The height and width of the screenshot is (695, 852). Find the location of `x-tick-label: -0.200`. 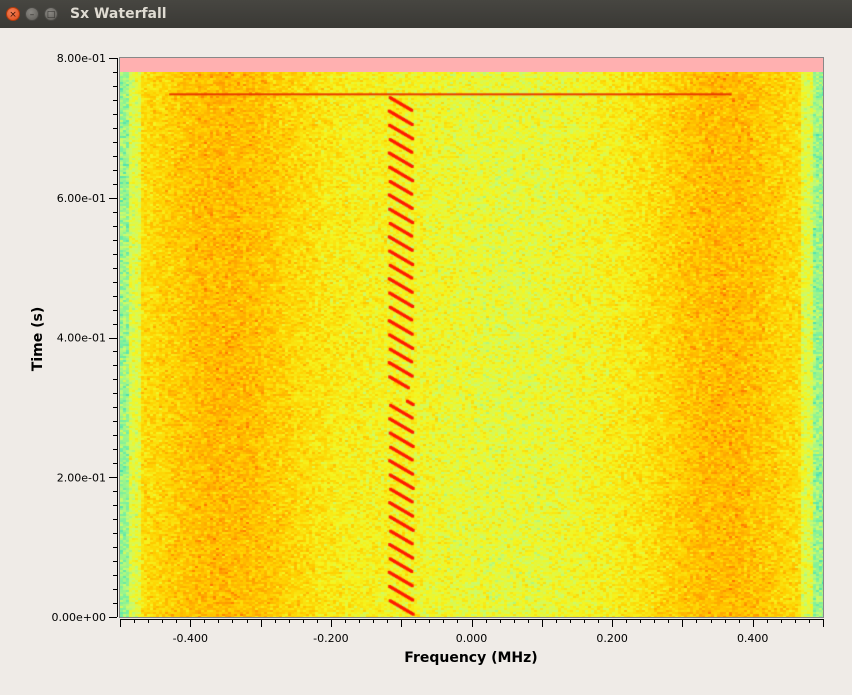

x-tick-label: -0.200 is located at coordinates (330, 638).